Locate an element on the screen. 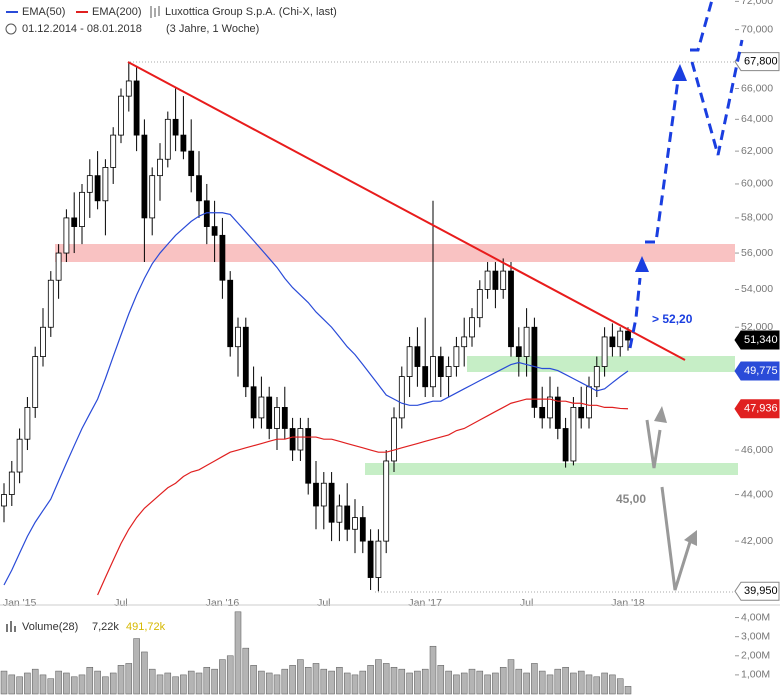 Image resolution: width=780 pixels, height=695 pixels. y-tick-label: 1,00M is located at coordinates (755, 675).